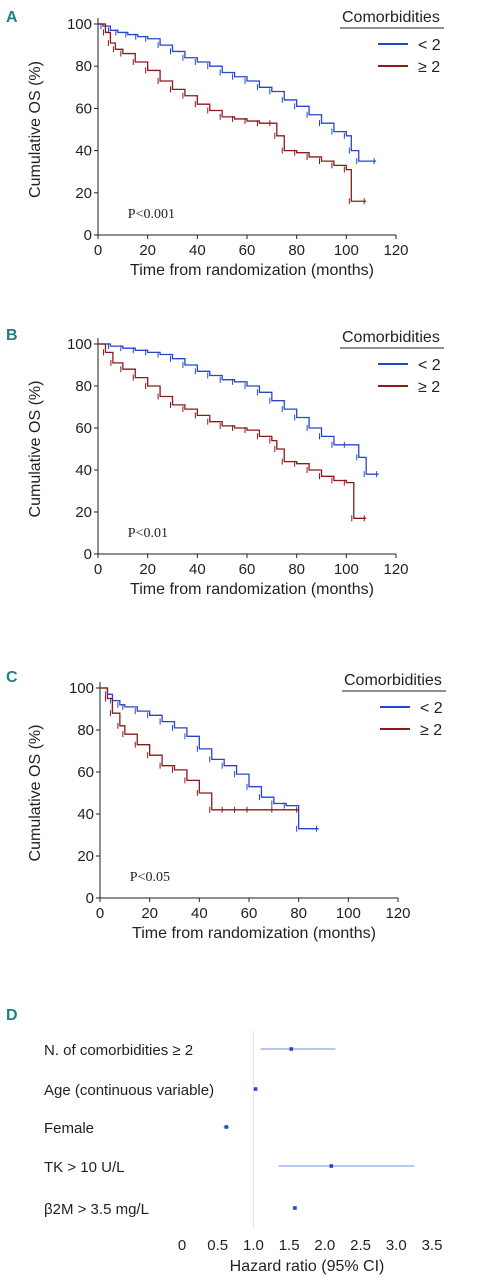  I want to click on forest-row-label: Age (continuous variable), so click(129, 1090).